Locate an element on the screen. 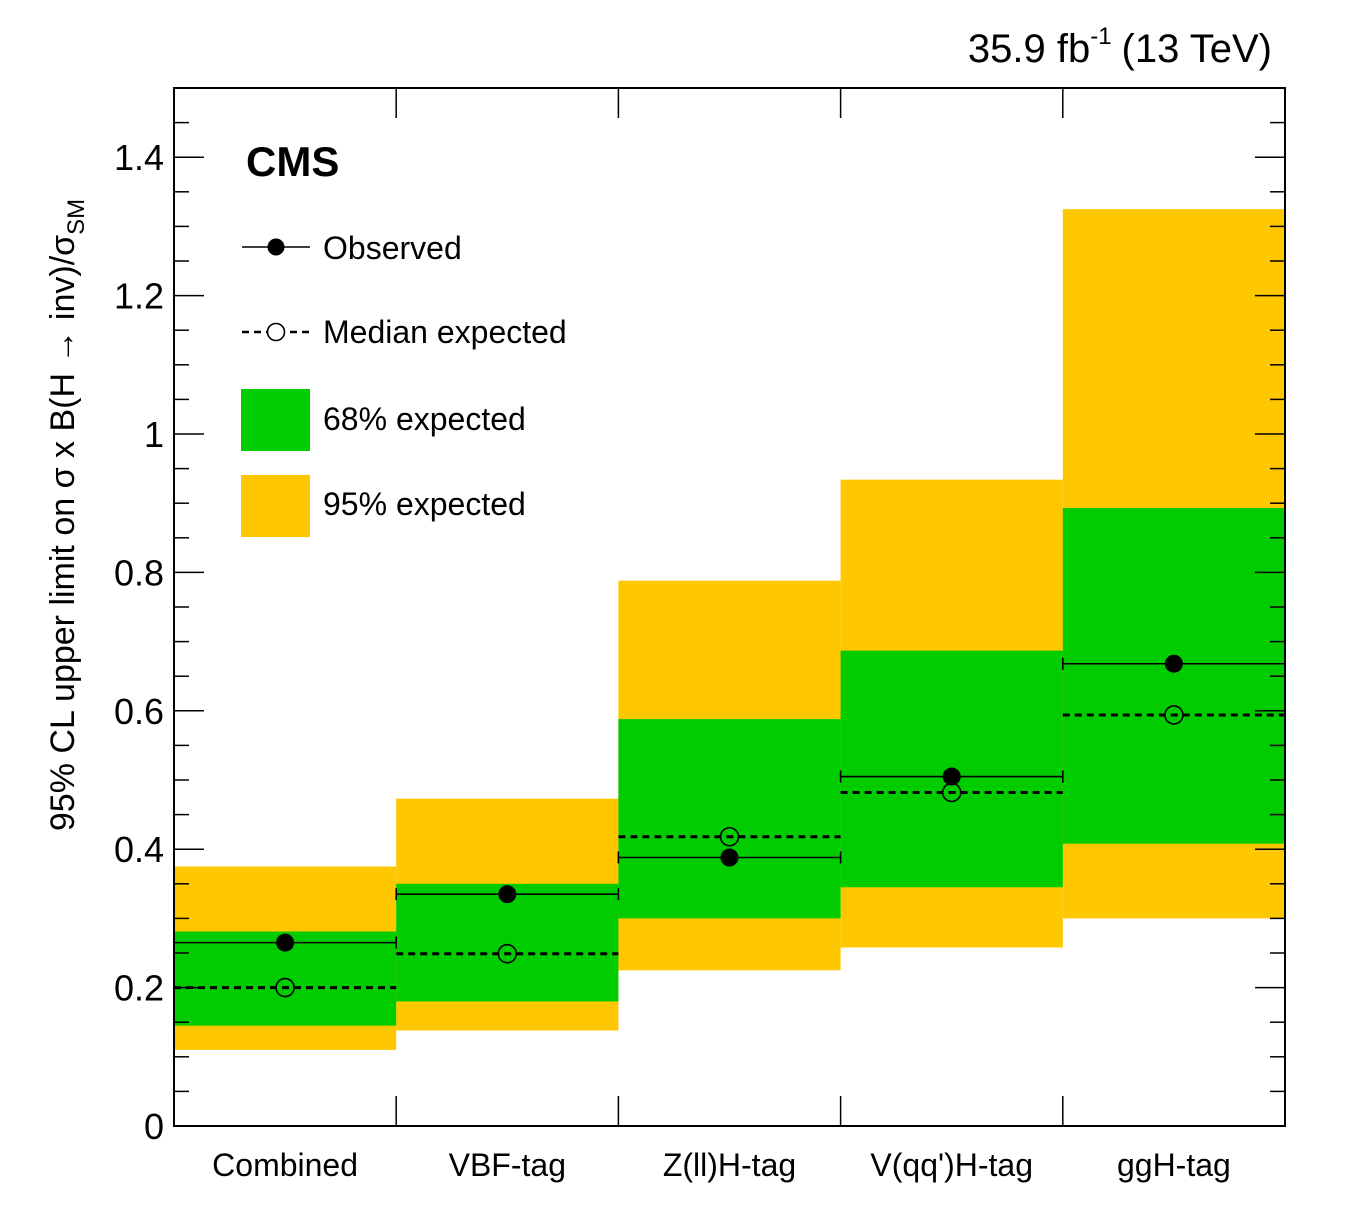 The width and height of the screenshot is (1359, 1221). y-tick-label: 0.2 is located at coordinates (139, 988).